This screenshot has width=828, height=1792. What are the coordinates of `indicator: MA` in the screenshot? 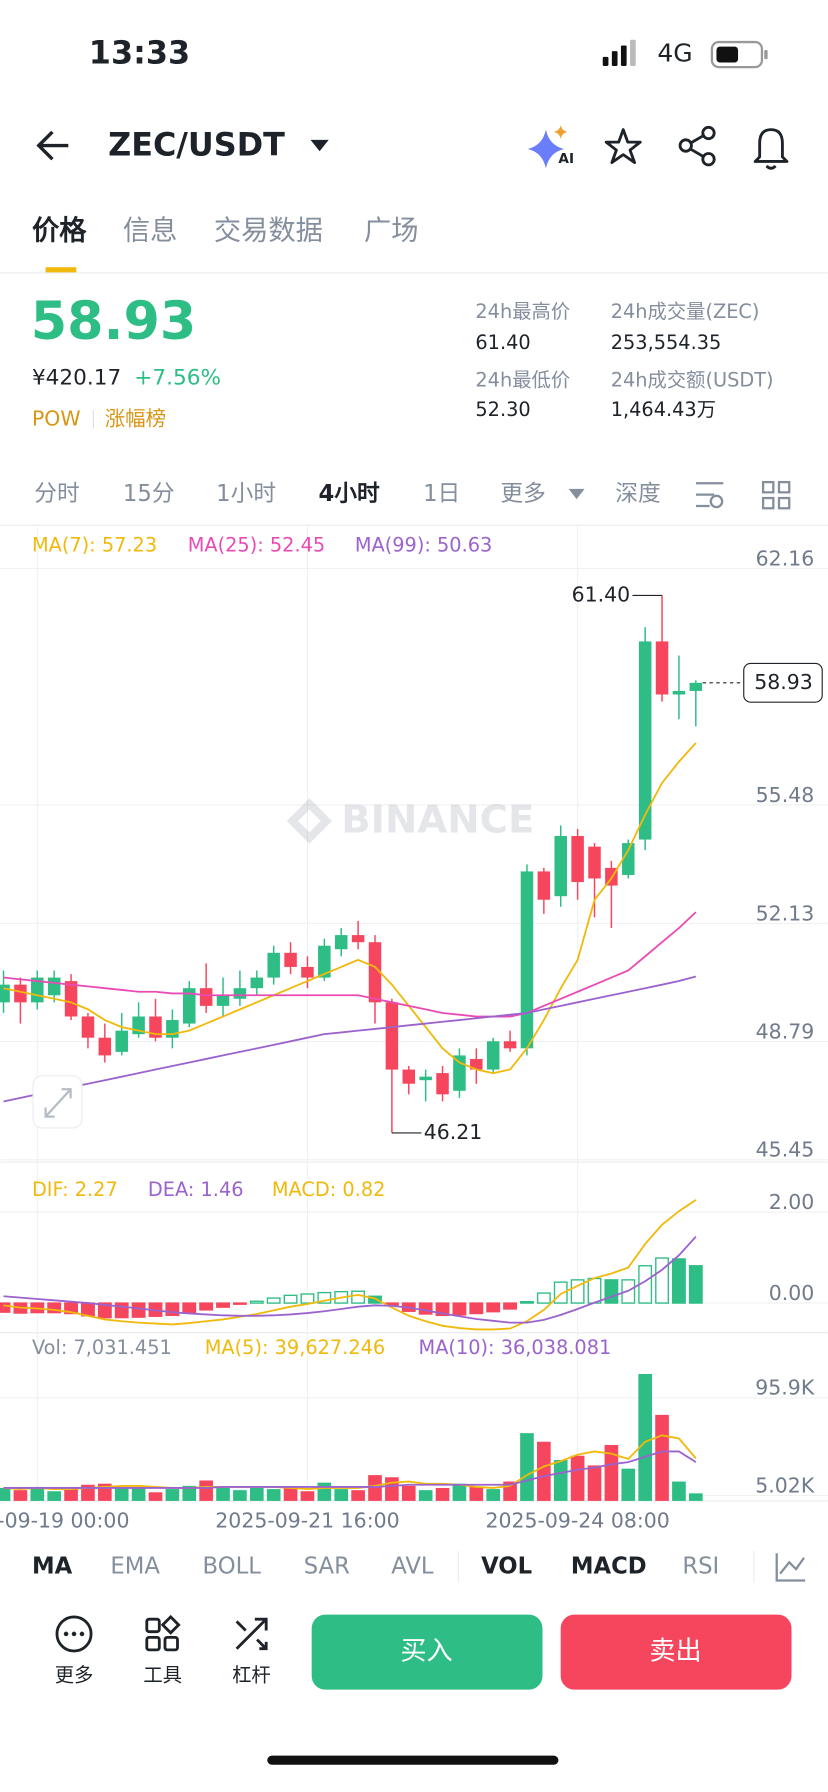 It's located at (52, 1566).